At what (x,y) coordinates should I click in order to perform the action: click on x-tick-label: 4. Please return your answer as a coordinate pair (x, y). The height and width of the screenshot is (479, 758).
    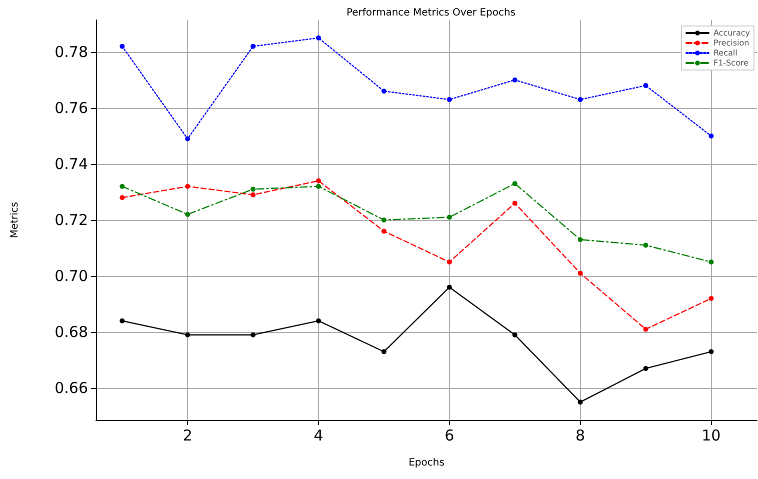
    Looking at the image, I should click on (319, 435).